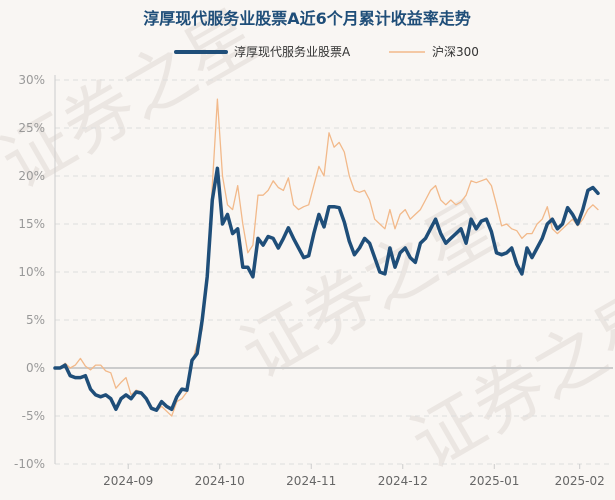 Image resolution: width=615 pixels, height=500 pixels. Describe the element at coordinates (35, 368) in the screenshot. I see `y-tick-label: 0%` at that location.